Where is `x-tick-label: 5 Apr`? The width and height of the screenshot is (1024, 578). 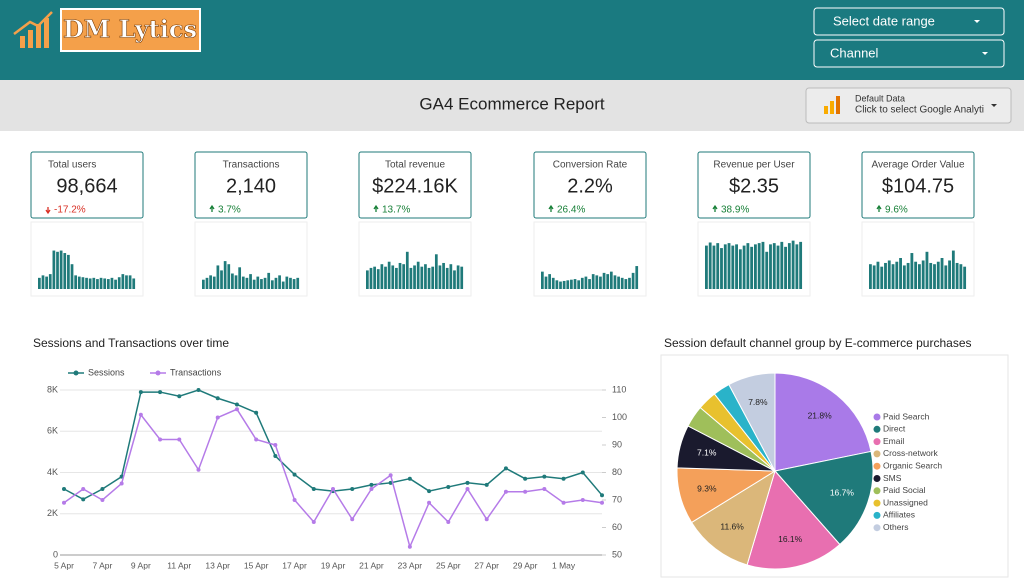
x-tick-label: 5 Apr is located at coordinates (64, 565).